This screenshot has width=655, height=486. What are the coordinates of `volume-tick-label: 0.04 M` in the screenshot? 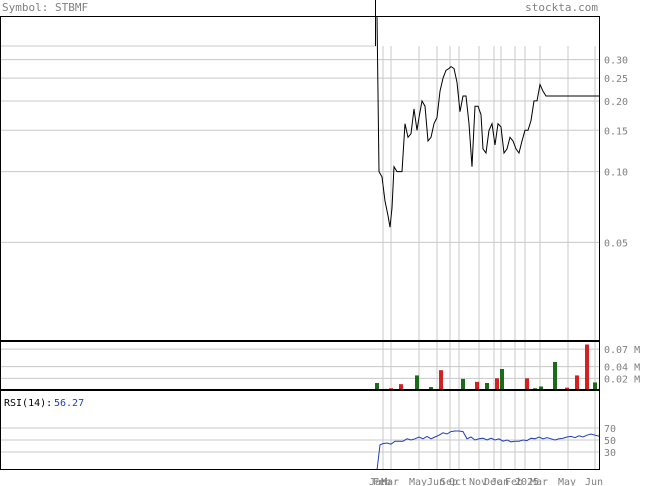 It's located at (622, 368).